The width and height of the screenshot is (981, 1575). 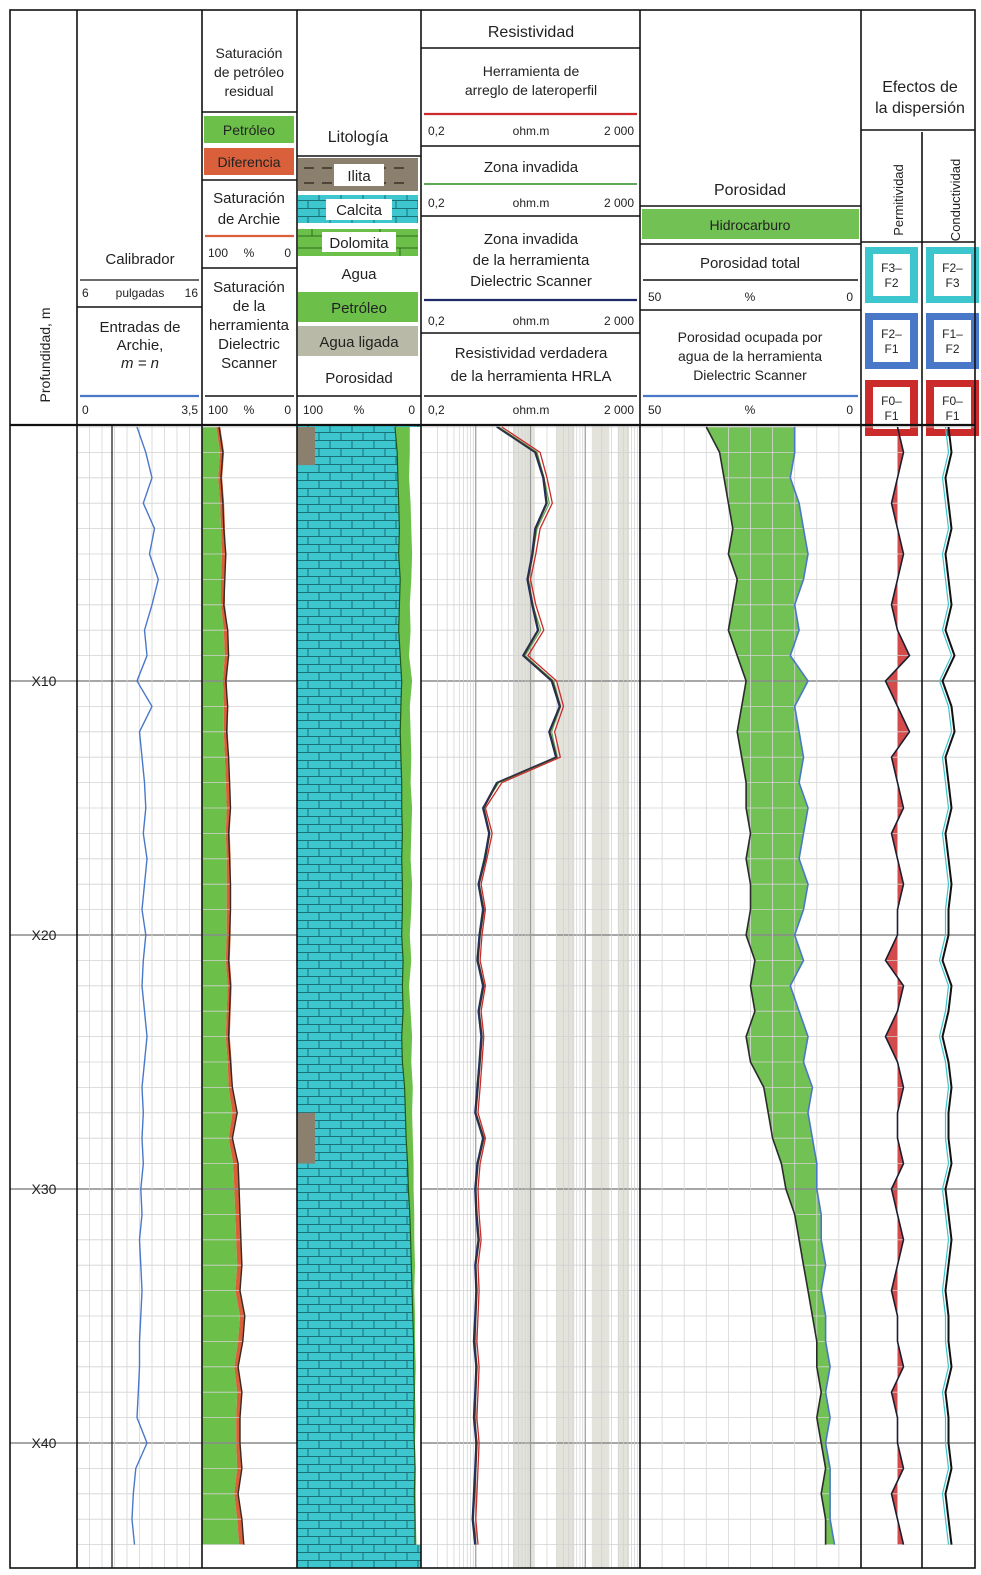 I want to click on conductivity-label: Conductividad, so click(x=955, y=200).